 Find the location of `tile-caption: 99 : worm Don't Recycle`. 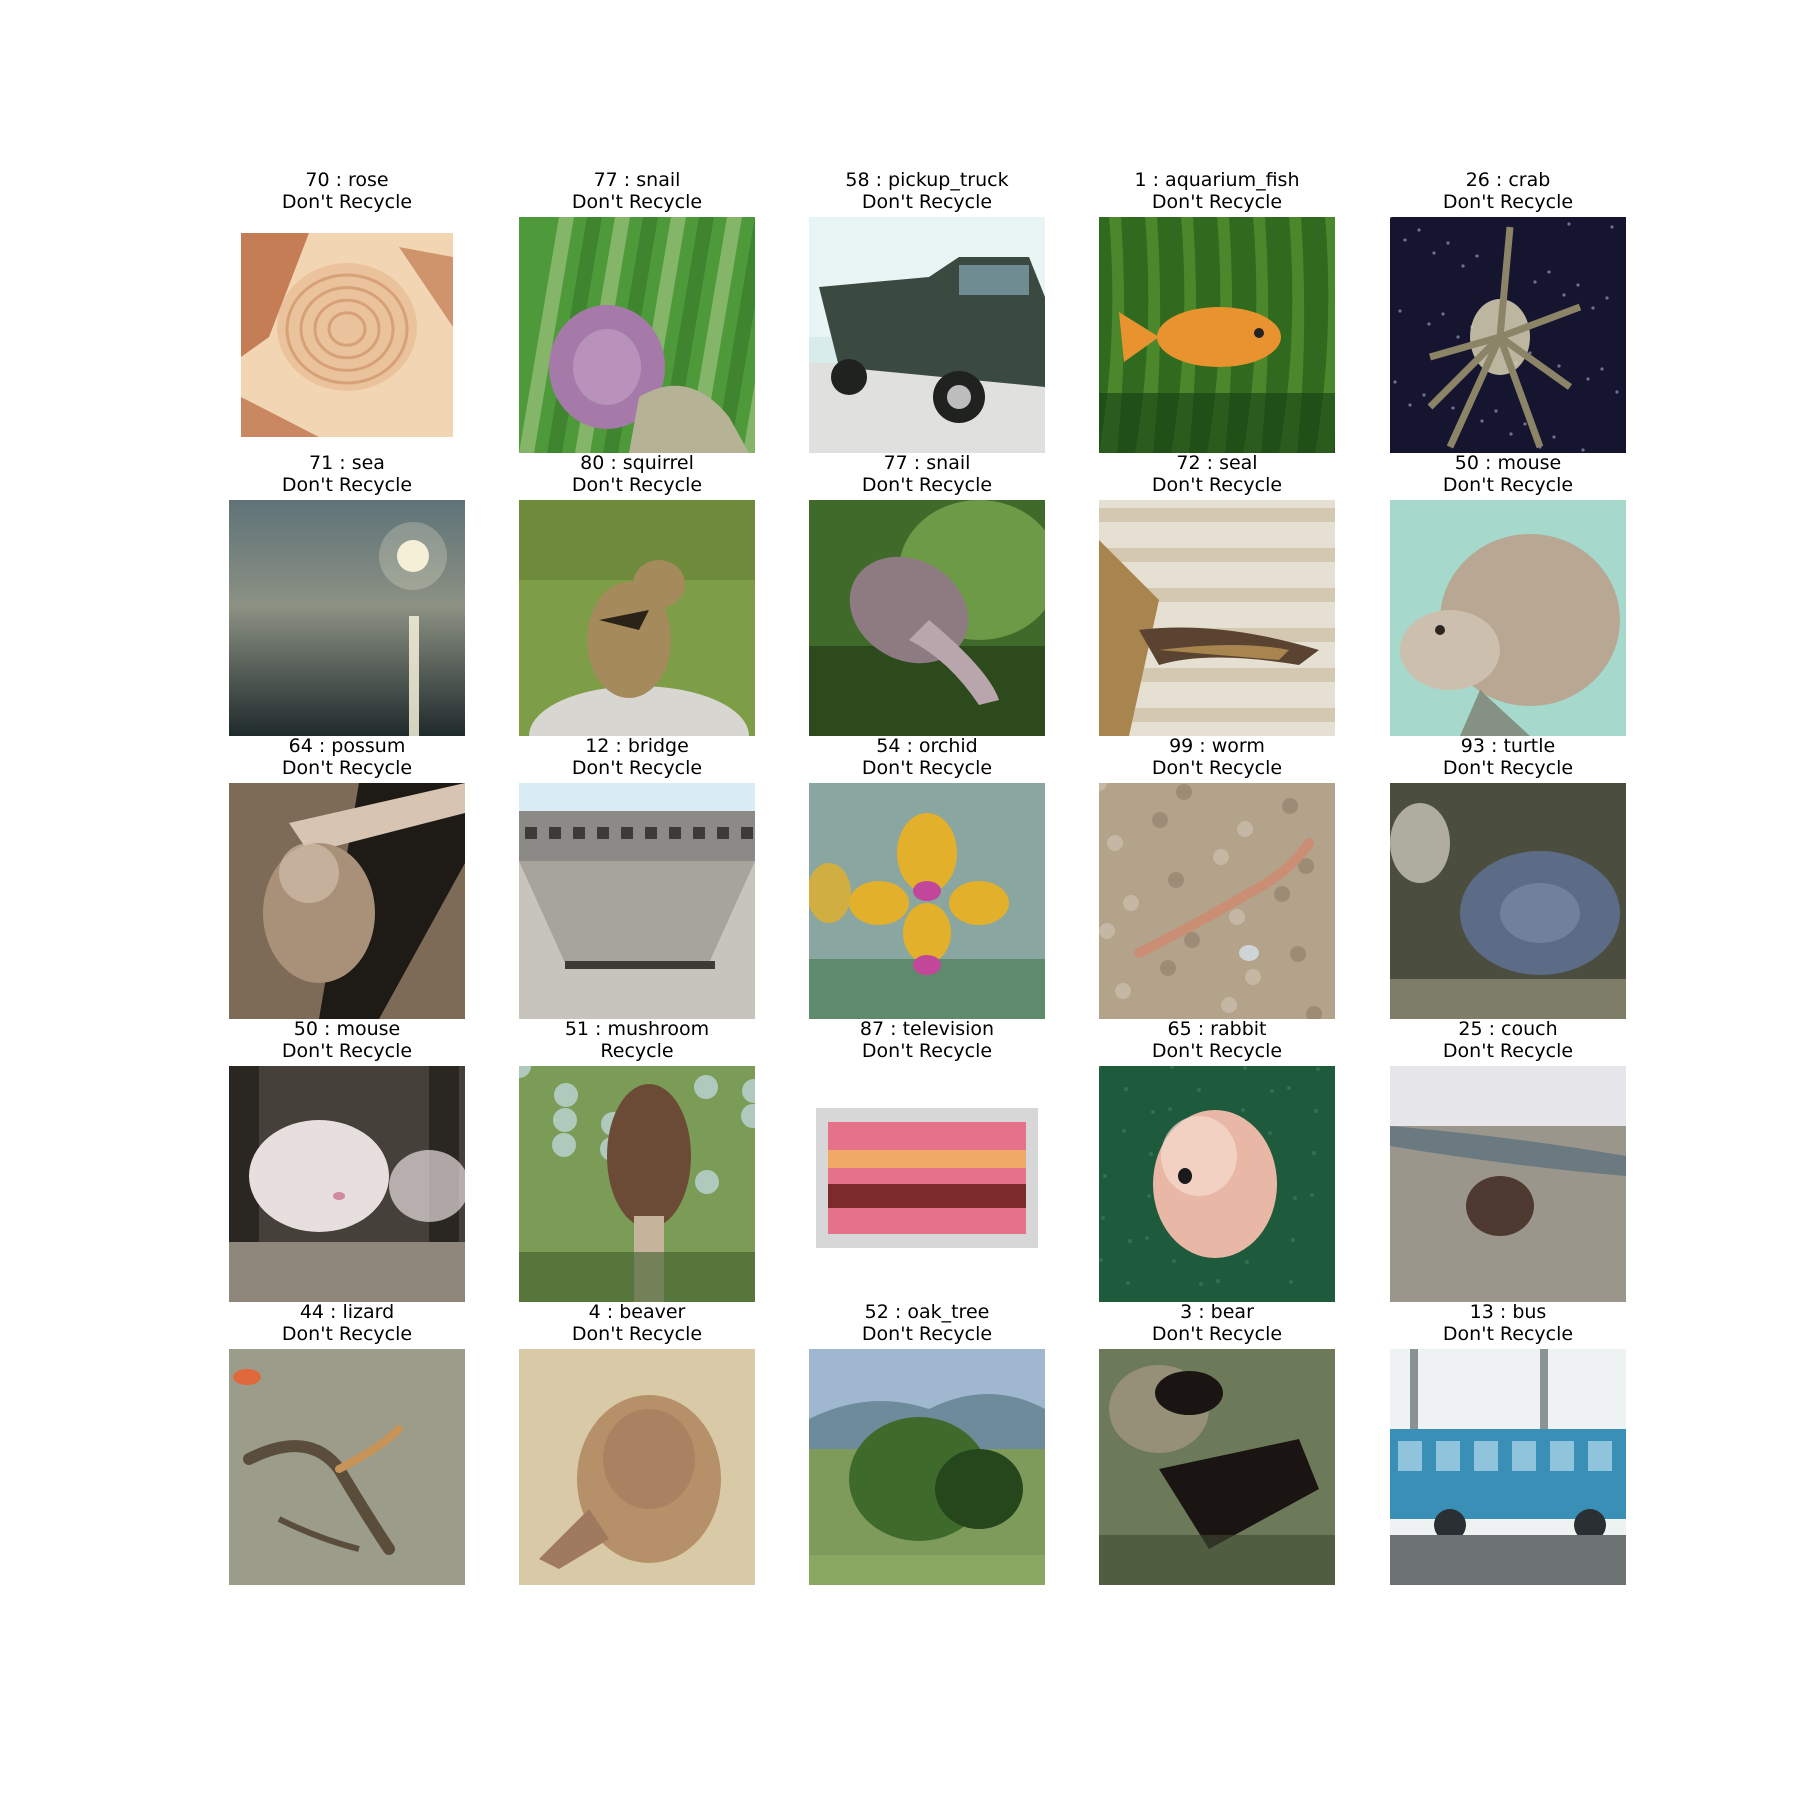

tile-caption: 99 : worm Don't Recycle is located at coordinates (1217, 757).